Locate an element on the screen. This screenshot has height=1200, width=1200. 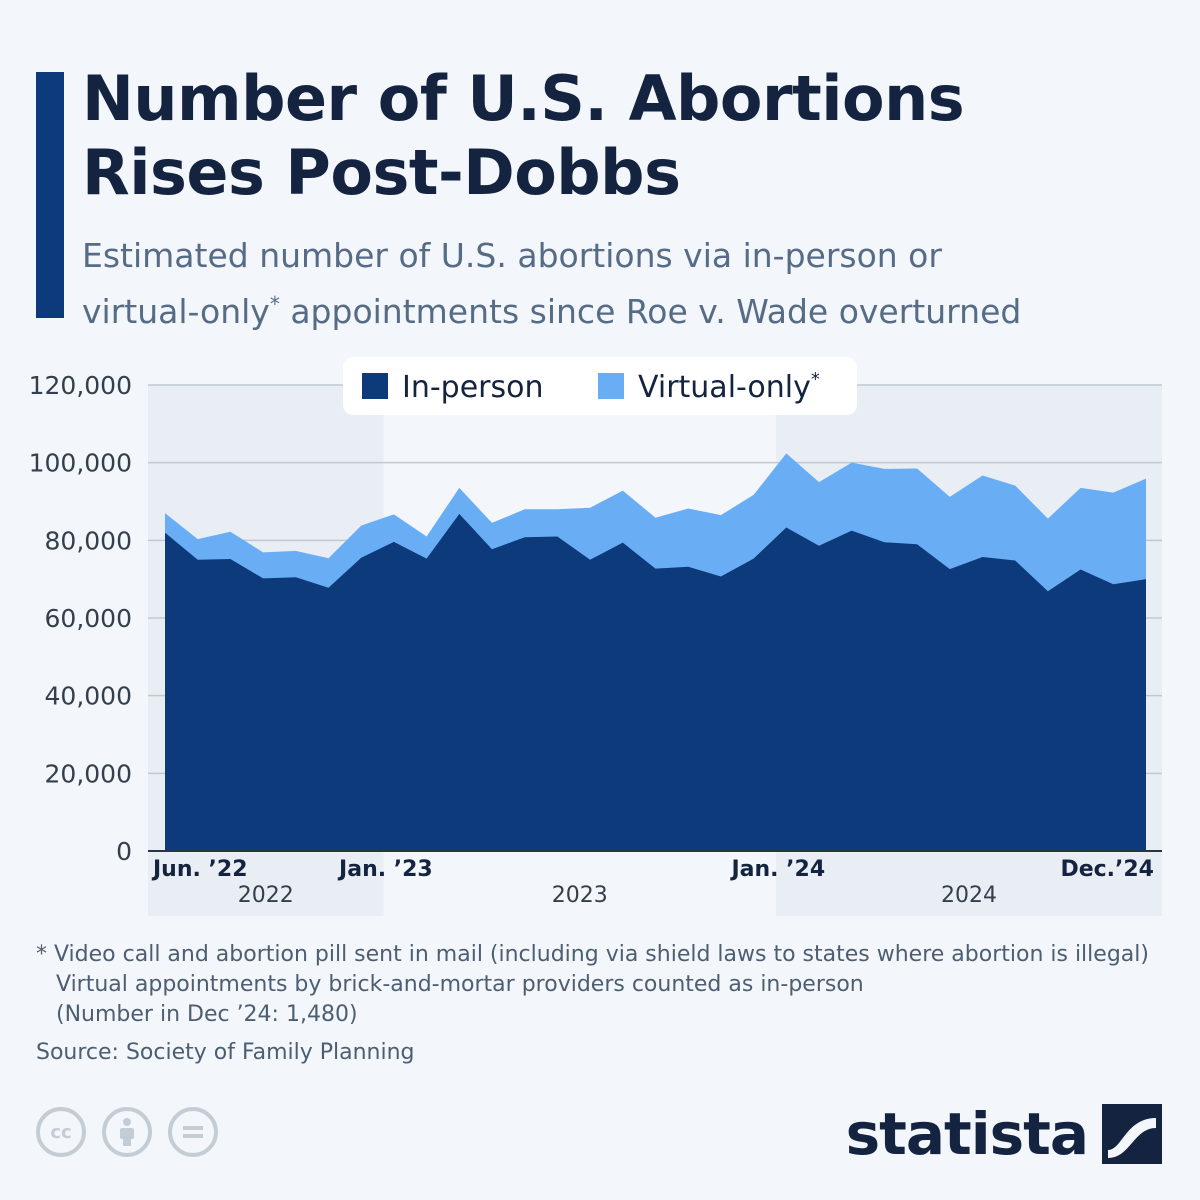
statista-logo: statista is located at coordinates (1004, 1134).